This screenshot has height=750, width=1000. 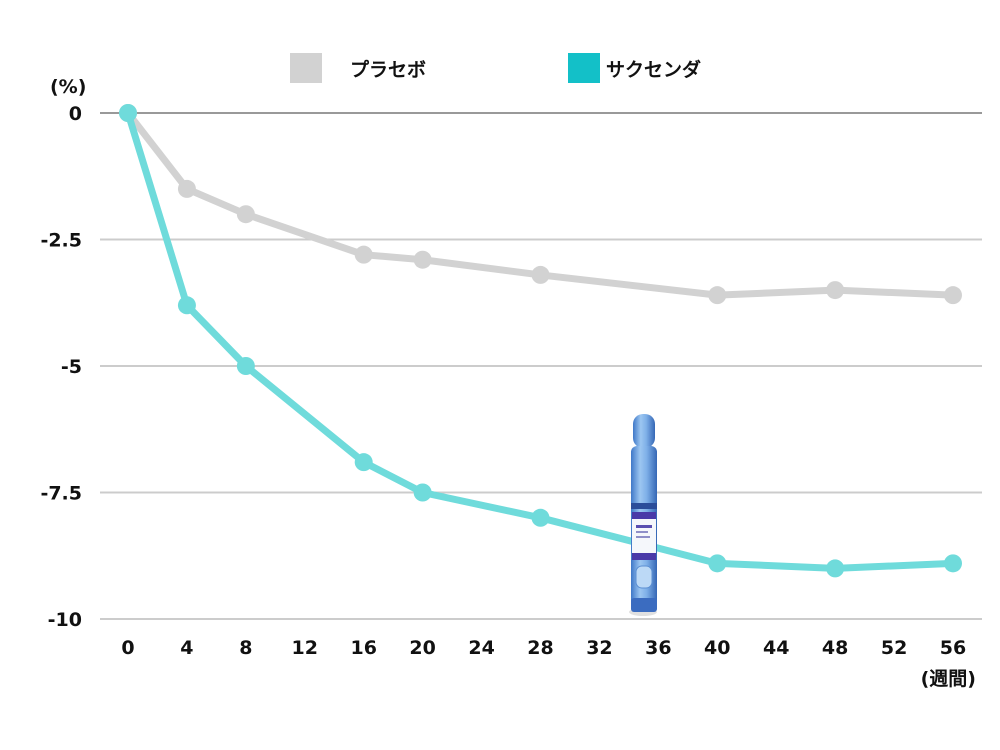 What do you see at coordinates (481, 648) in the screenshot?
I see `x-tick-label: 24` at bounding box center [481, 648].